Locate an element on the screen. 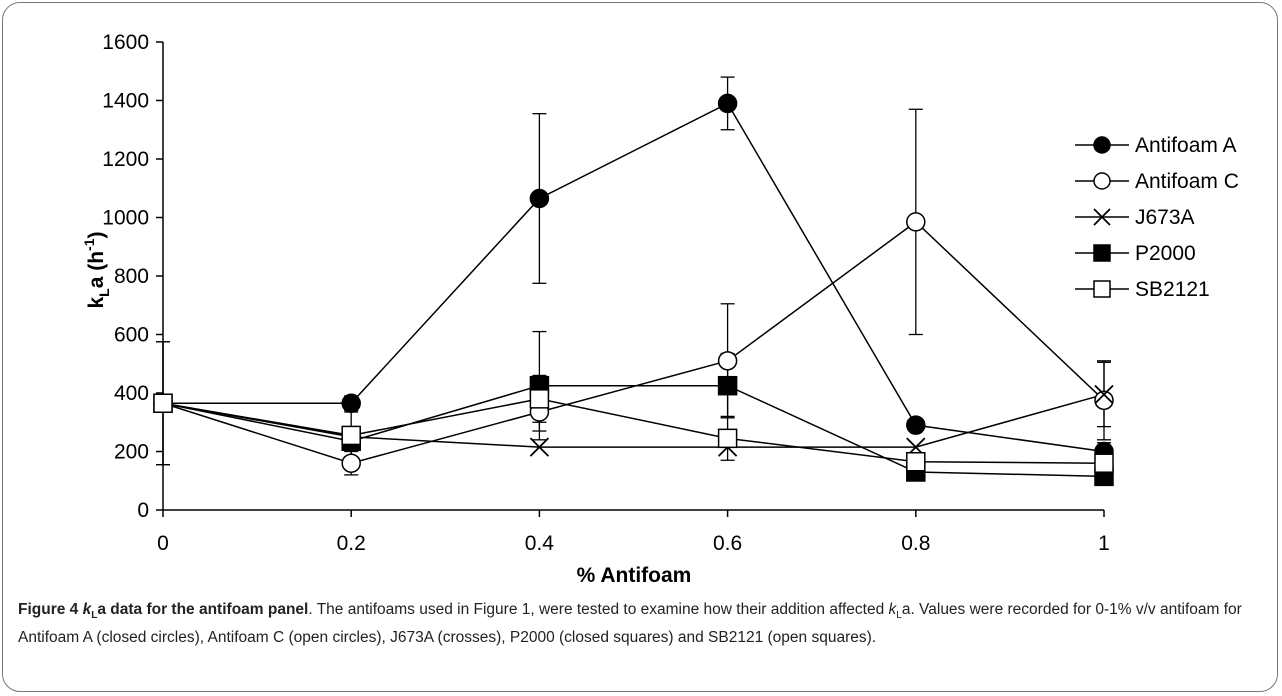 Image resolution: width=1282 pixels, height=696 pixels. data-point-p2000 is located at coordinates (727, 385).